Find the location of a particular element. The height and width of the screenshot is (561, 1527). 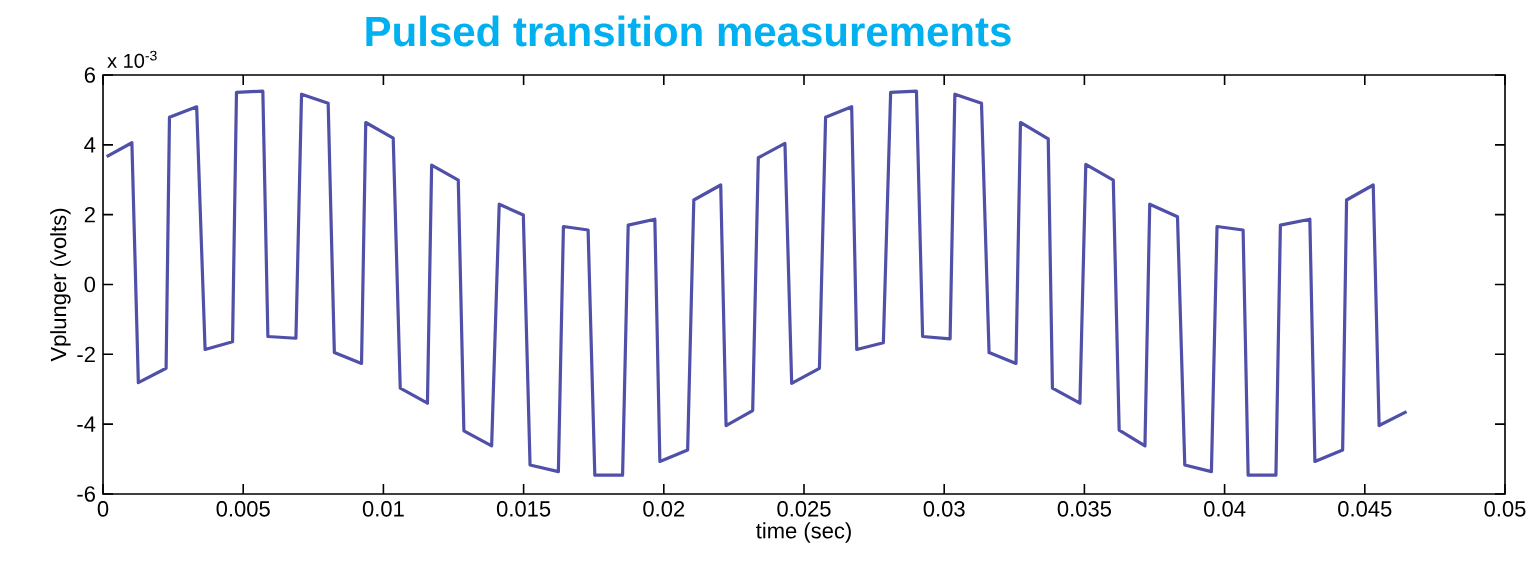

y-tick-label: 6 is located at coordinates (89, 75).